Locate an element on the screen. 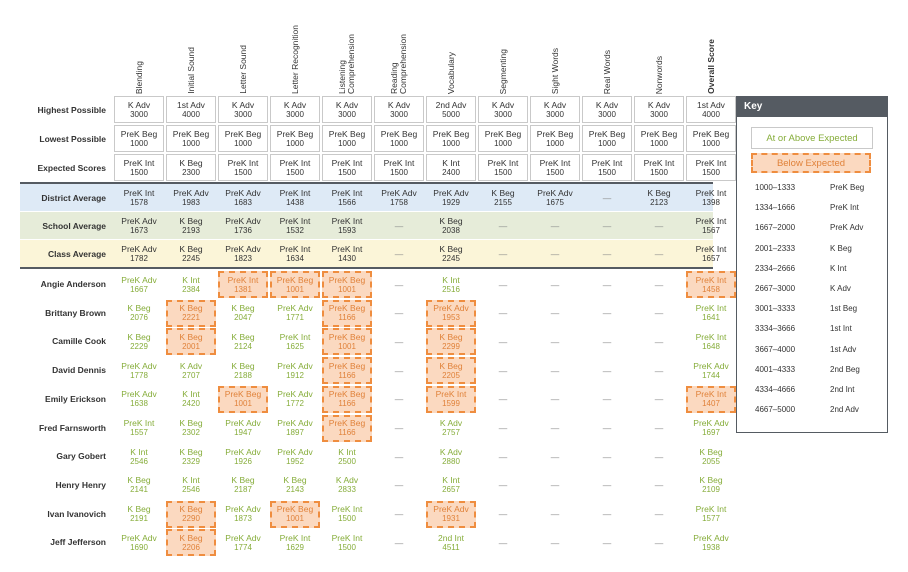  score-text: 1912 is located at coordinates (295, 375).